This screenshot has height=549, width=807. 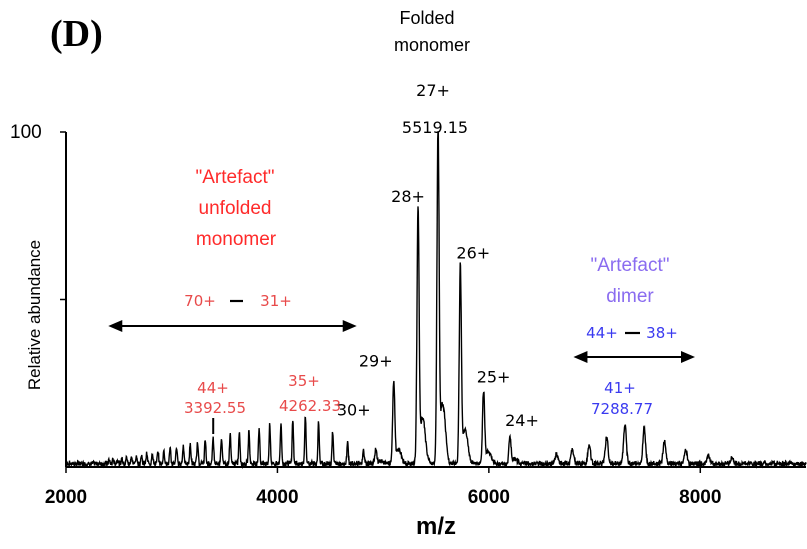 What do you see at coordinates (76, 34) in the screenshot?
I see `panel-label: (D)` at bounding box center [76, 34].